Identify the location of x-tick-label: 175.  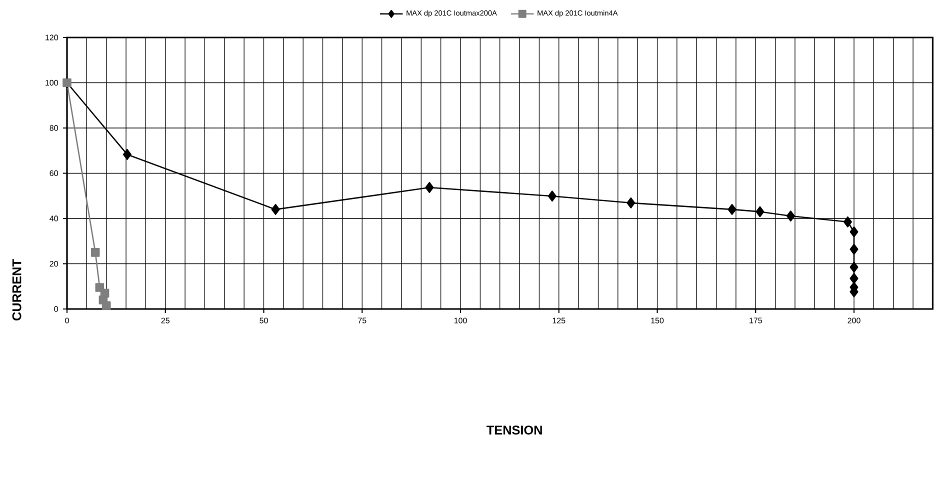
(756, 321).